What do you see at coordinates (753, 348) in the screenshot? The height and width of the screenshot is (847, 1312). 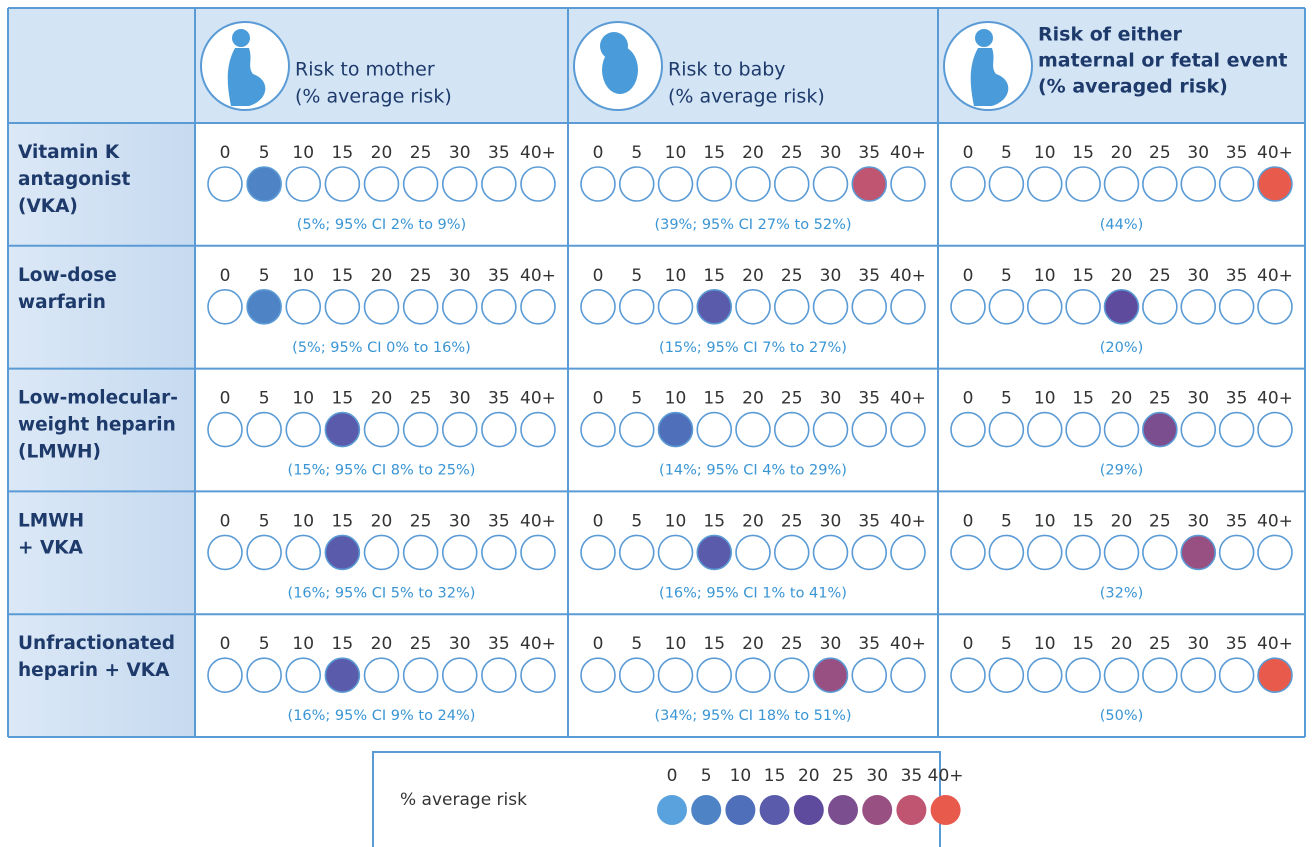 I see `ci-note: (15%; 95% CI 7% to 27%)` at bounding box center [753, 348].